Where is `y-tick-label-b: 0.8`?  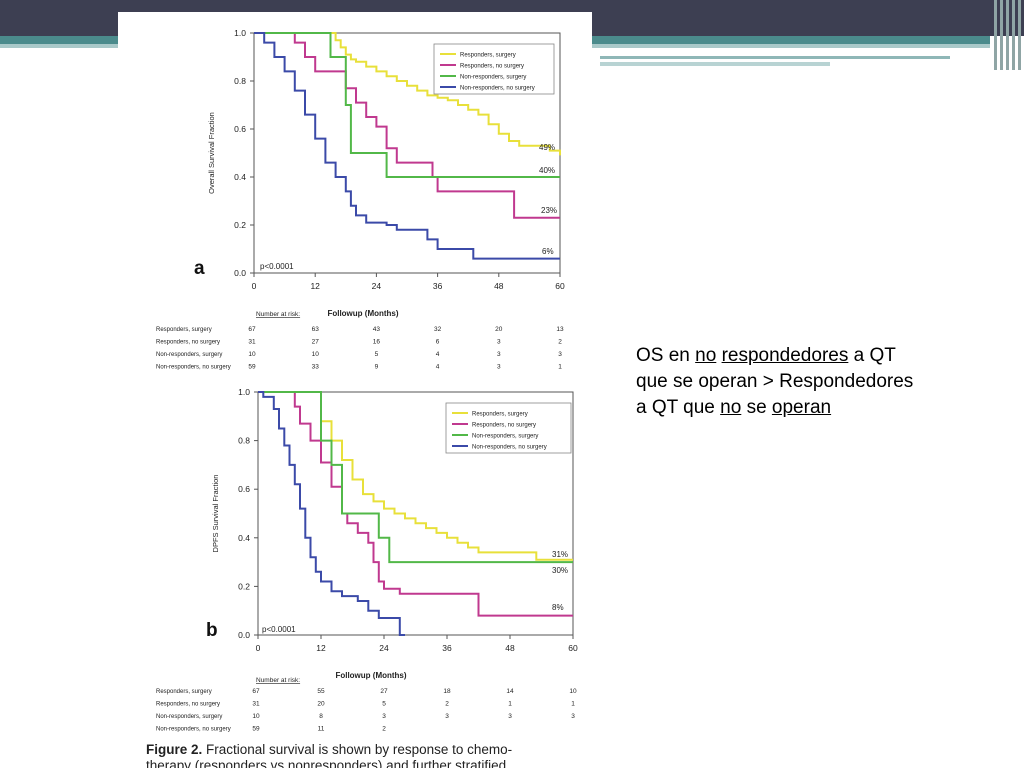
y-tick-label-b: 0.8 is located at coordinates (244, 441).